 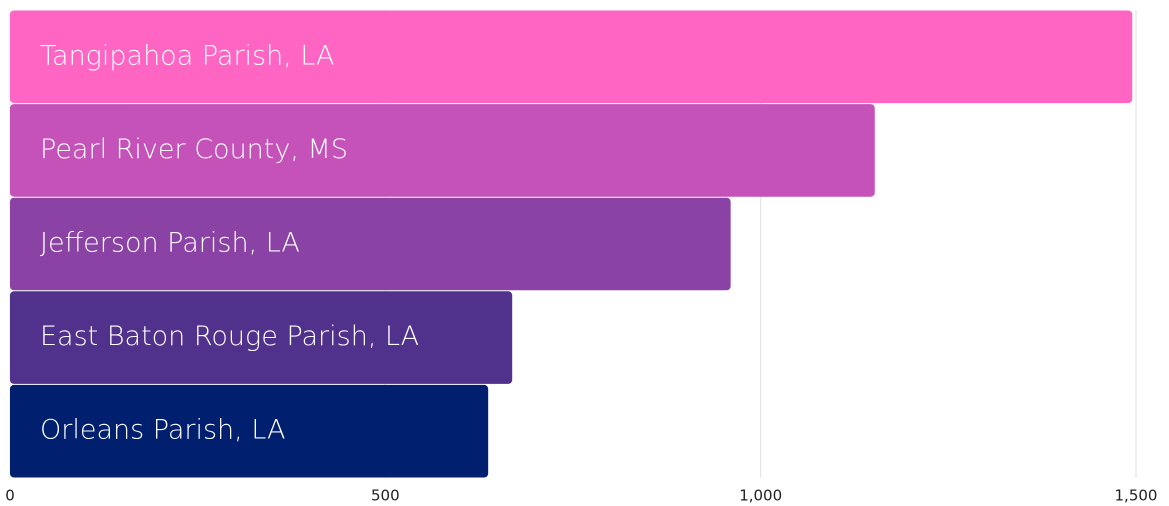 I want to click on x-tick-label: 0, so click(x=10, y=496).